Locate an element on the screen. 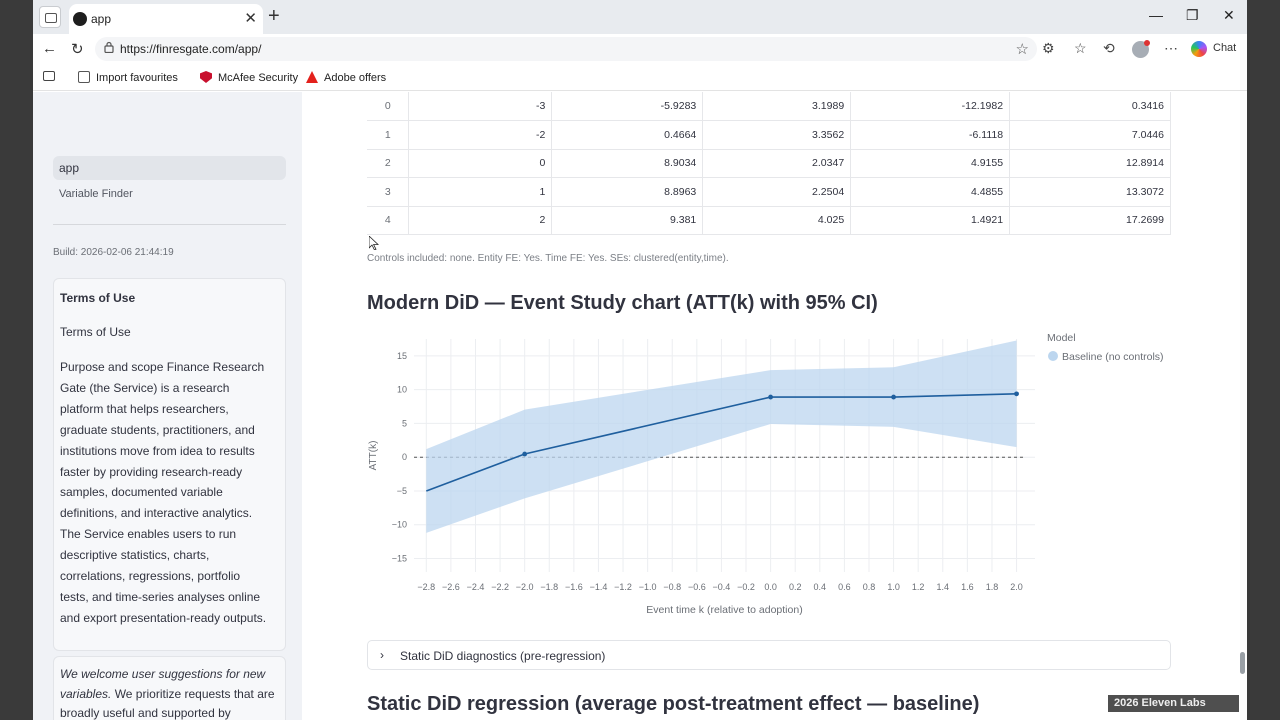 This screenshot has height=720, width=1280. table-cell: 13.3072 is located at coordinates (1090, 192).